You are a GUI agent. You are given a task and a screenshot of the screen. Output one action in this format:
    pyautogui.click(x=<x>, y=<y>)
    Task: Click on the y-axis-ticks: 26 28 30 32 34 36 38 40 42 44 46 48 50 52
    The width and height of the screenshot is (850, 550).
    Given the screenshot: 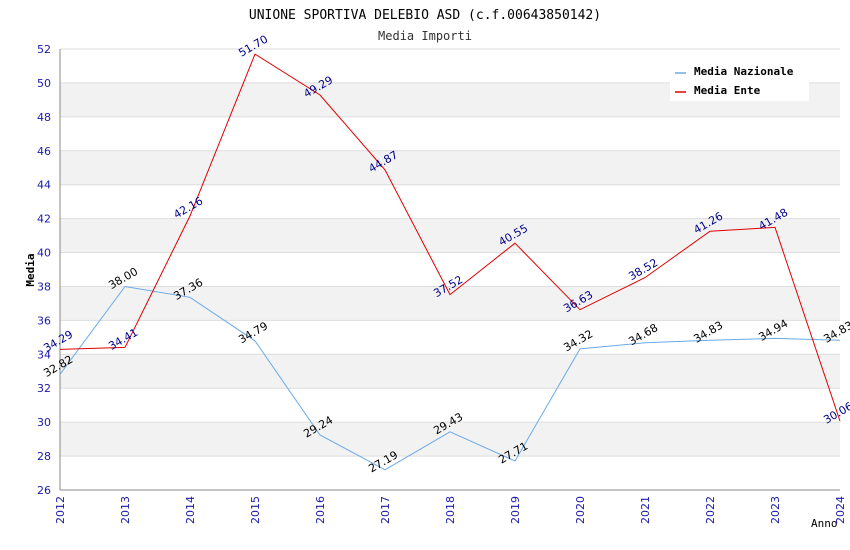 What is the action you would take?
    pyautogui.click(x=44, y=270)
    